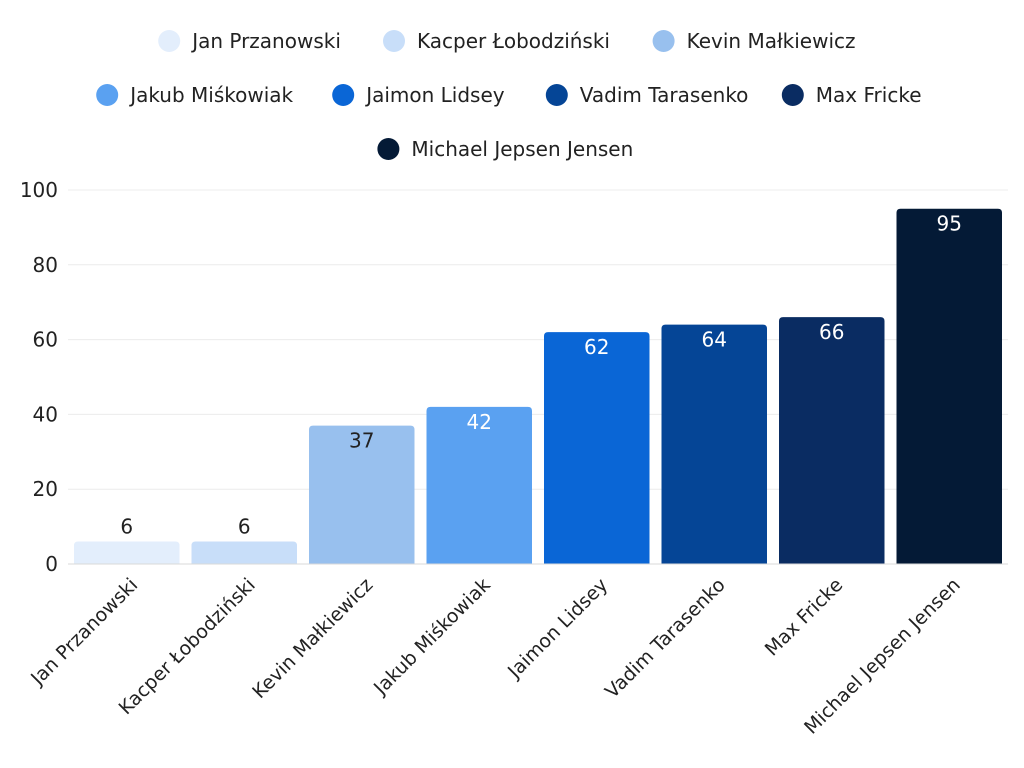 The image size is (1024, 768). What do you see at coordinates (596, 347) in the screenshot?
I see `data-label-jaimon-lidsey: 62` at bounding box center [596, 347].